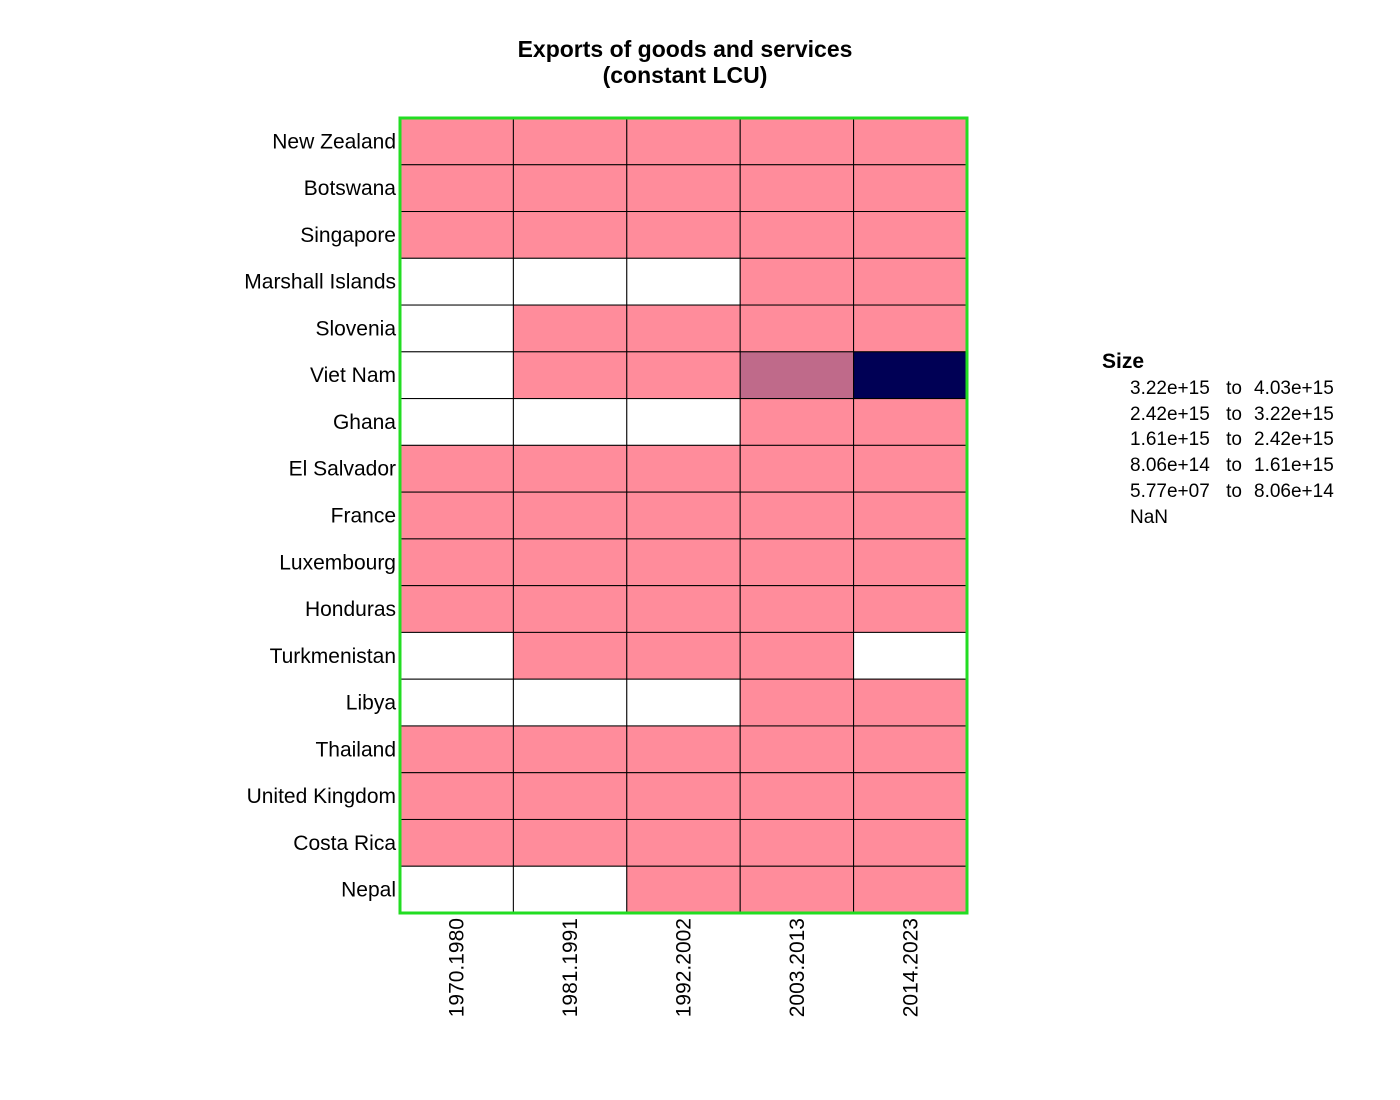 Image resolution: width=1400 pixels, height=1100 pixels. Describe the element at coordinates (685, 75) in the screenshot. I see `chart-title-line-2: (constant LCU)` at that location.